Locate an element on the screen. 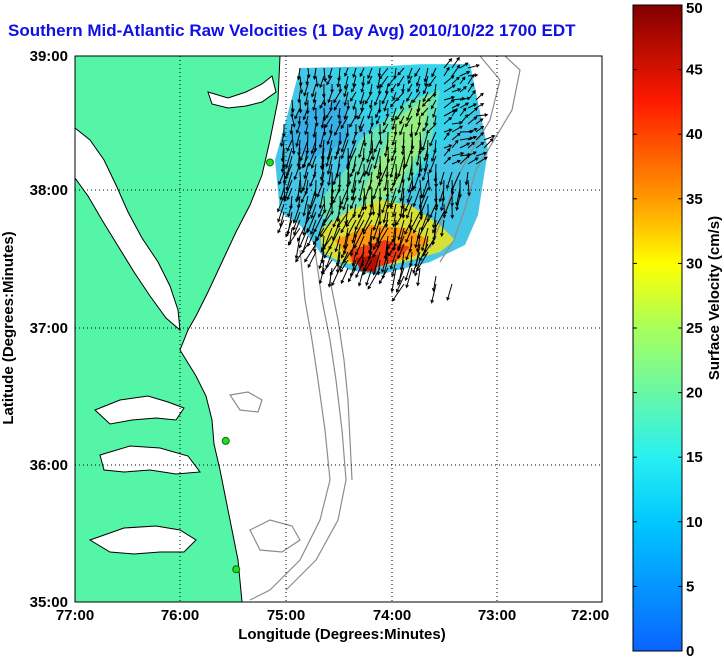 The image size is (724, 659). colorbar-label: Surface Velocity (cm/s) is located at coordinates (714, 298).